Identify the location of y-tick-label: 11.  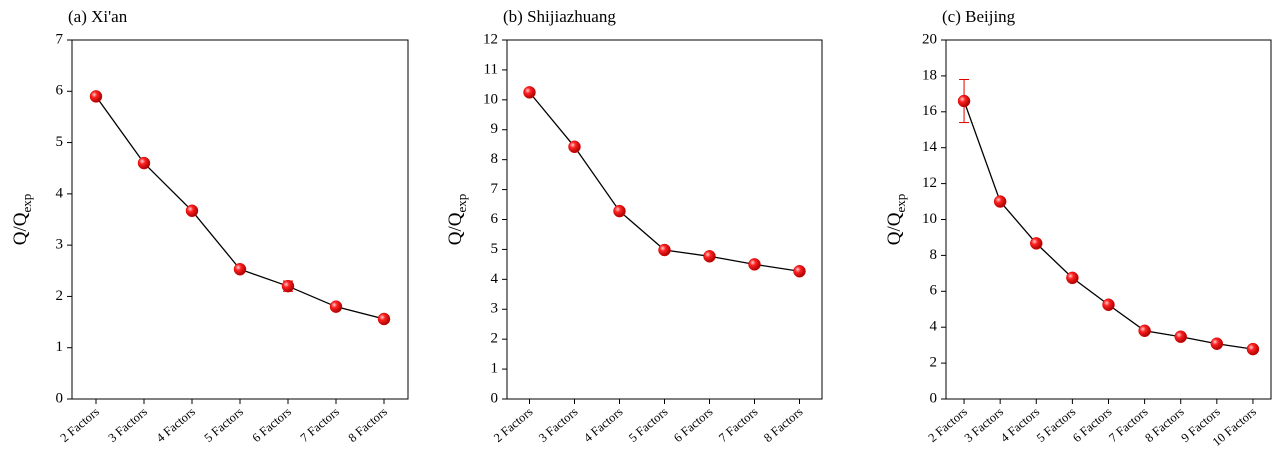
(491, 69).